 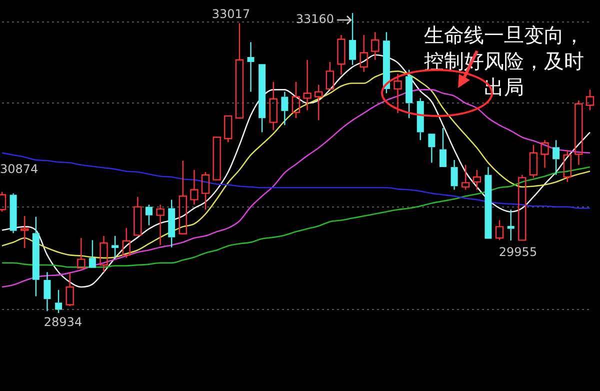 What do you see at coordinates (315, 19) in the screenshot?
I see `annotation: 33160` at bounding box center [315, 19].